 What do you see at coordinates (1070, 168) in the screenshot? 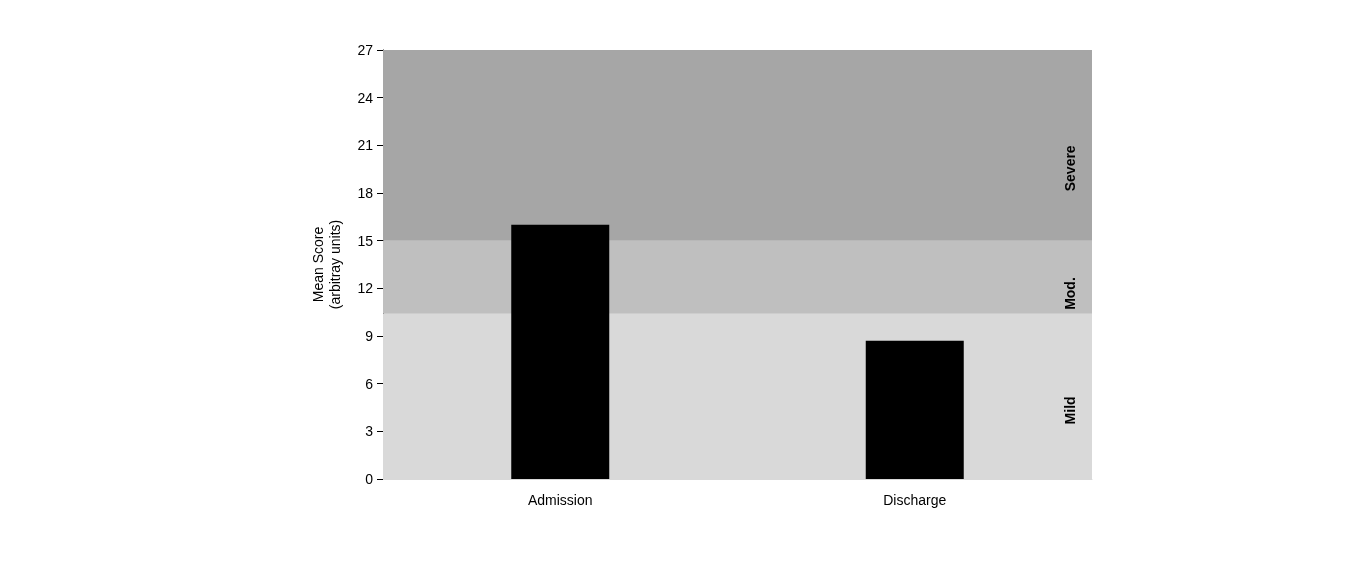
I see `band-label: Severe` at bounding box center [1070, 168].